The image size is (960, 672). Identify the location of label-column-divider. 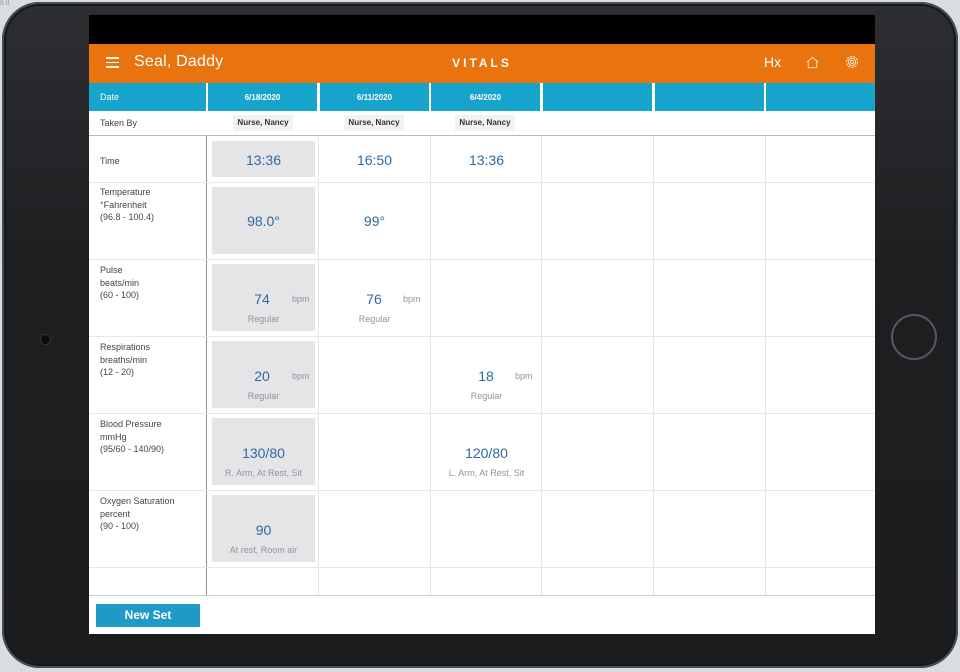
(206, 365).